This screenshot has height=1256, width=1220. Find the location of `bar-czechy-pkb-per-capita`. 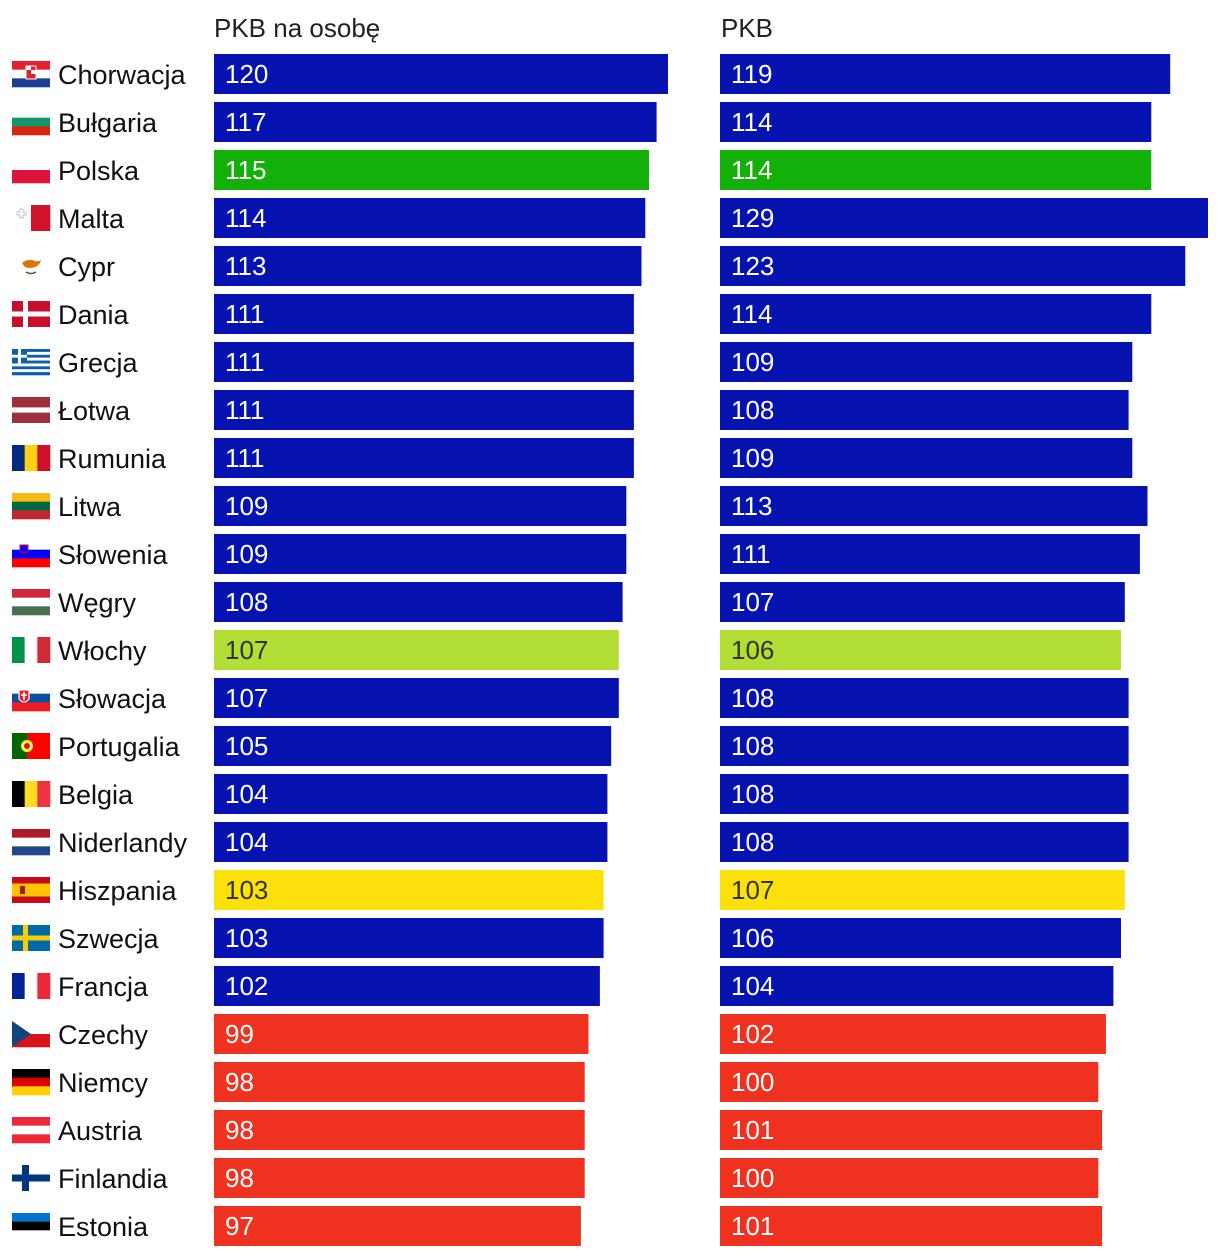

bar-czechy-pkb-per-capita is located at coordinates (401, 1034).